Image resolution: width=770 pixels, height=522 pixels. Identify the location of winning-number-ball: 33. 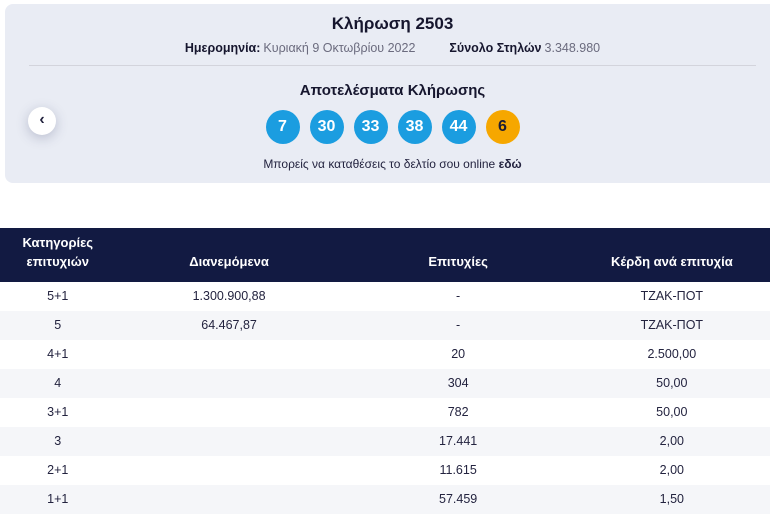
(370, 127).